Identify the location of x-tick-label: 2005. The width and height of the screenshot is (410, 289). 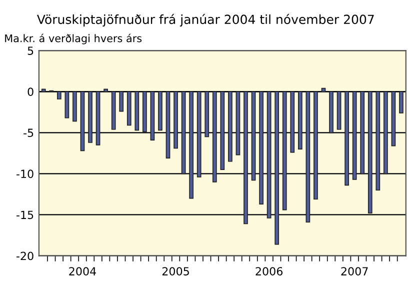
(175, 271).